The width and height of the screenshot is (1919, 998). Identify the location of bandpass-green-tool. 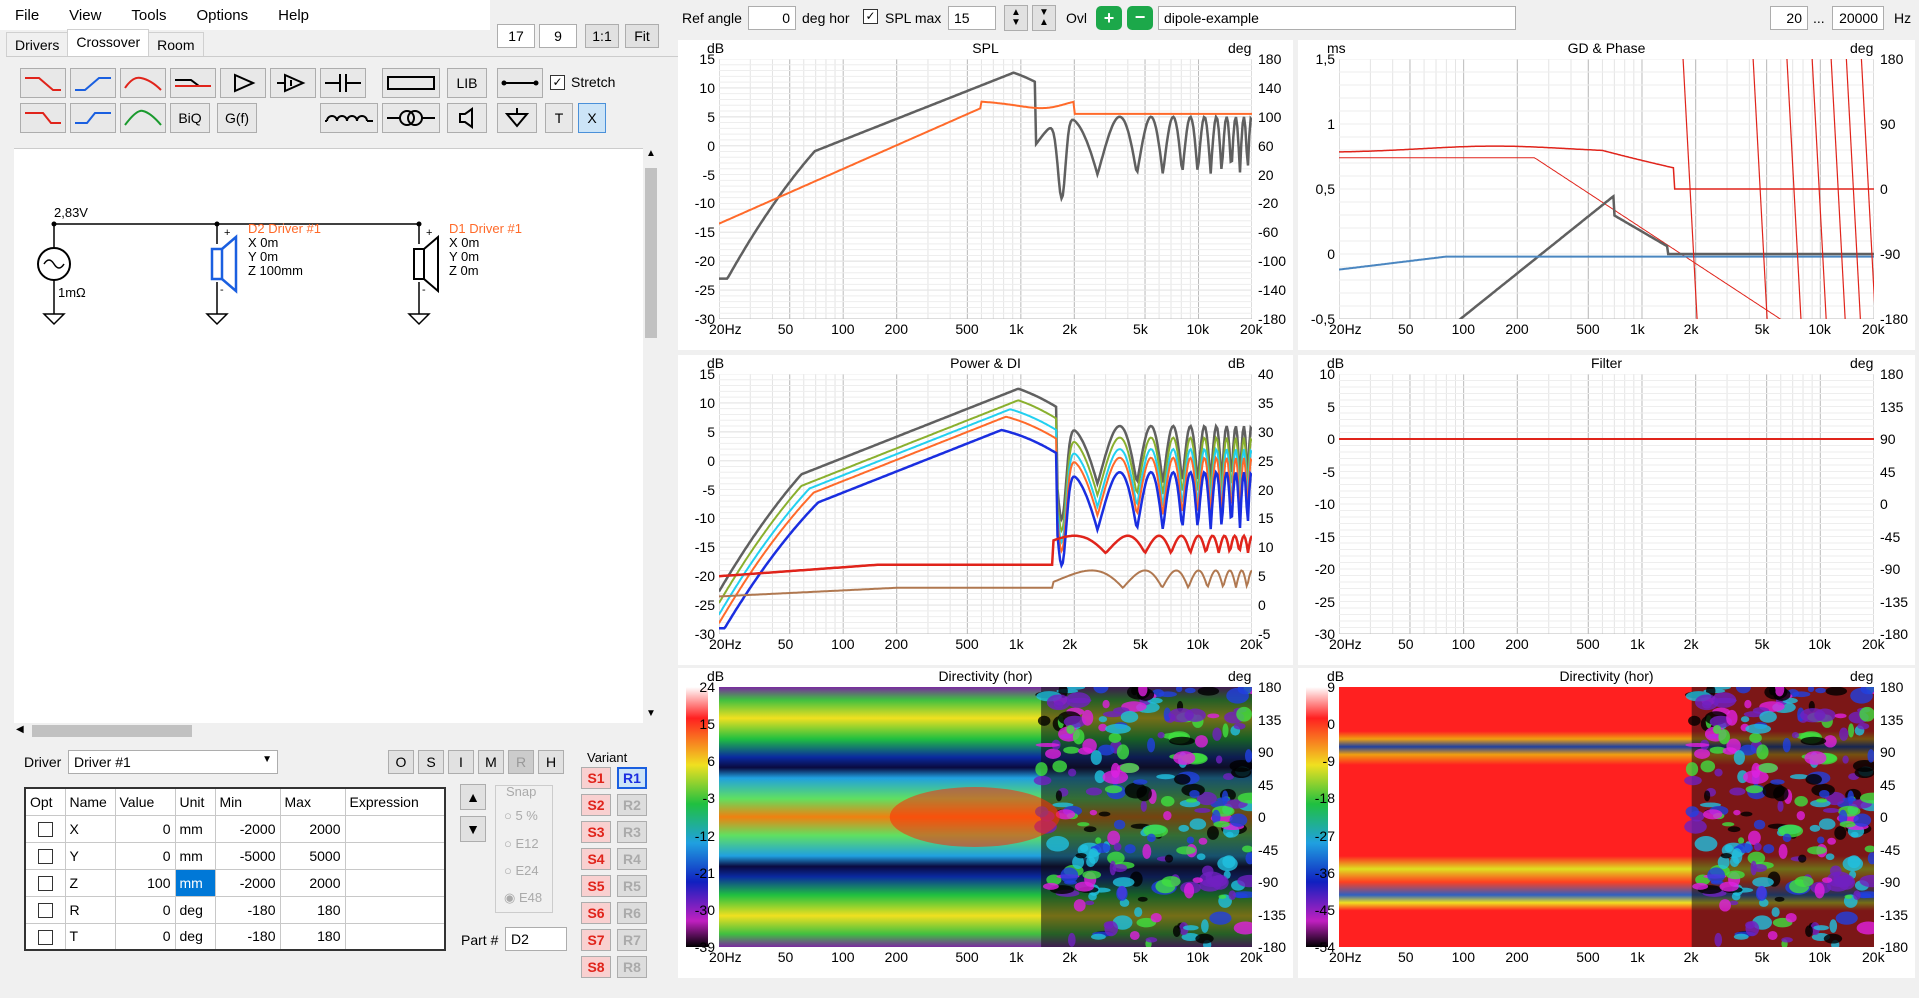
(143, 118).